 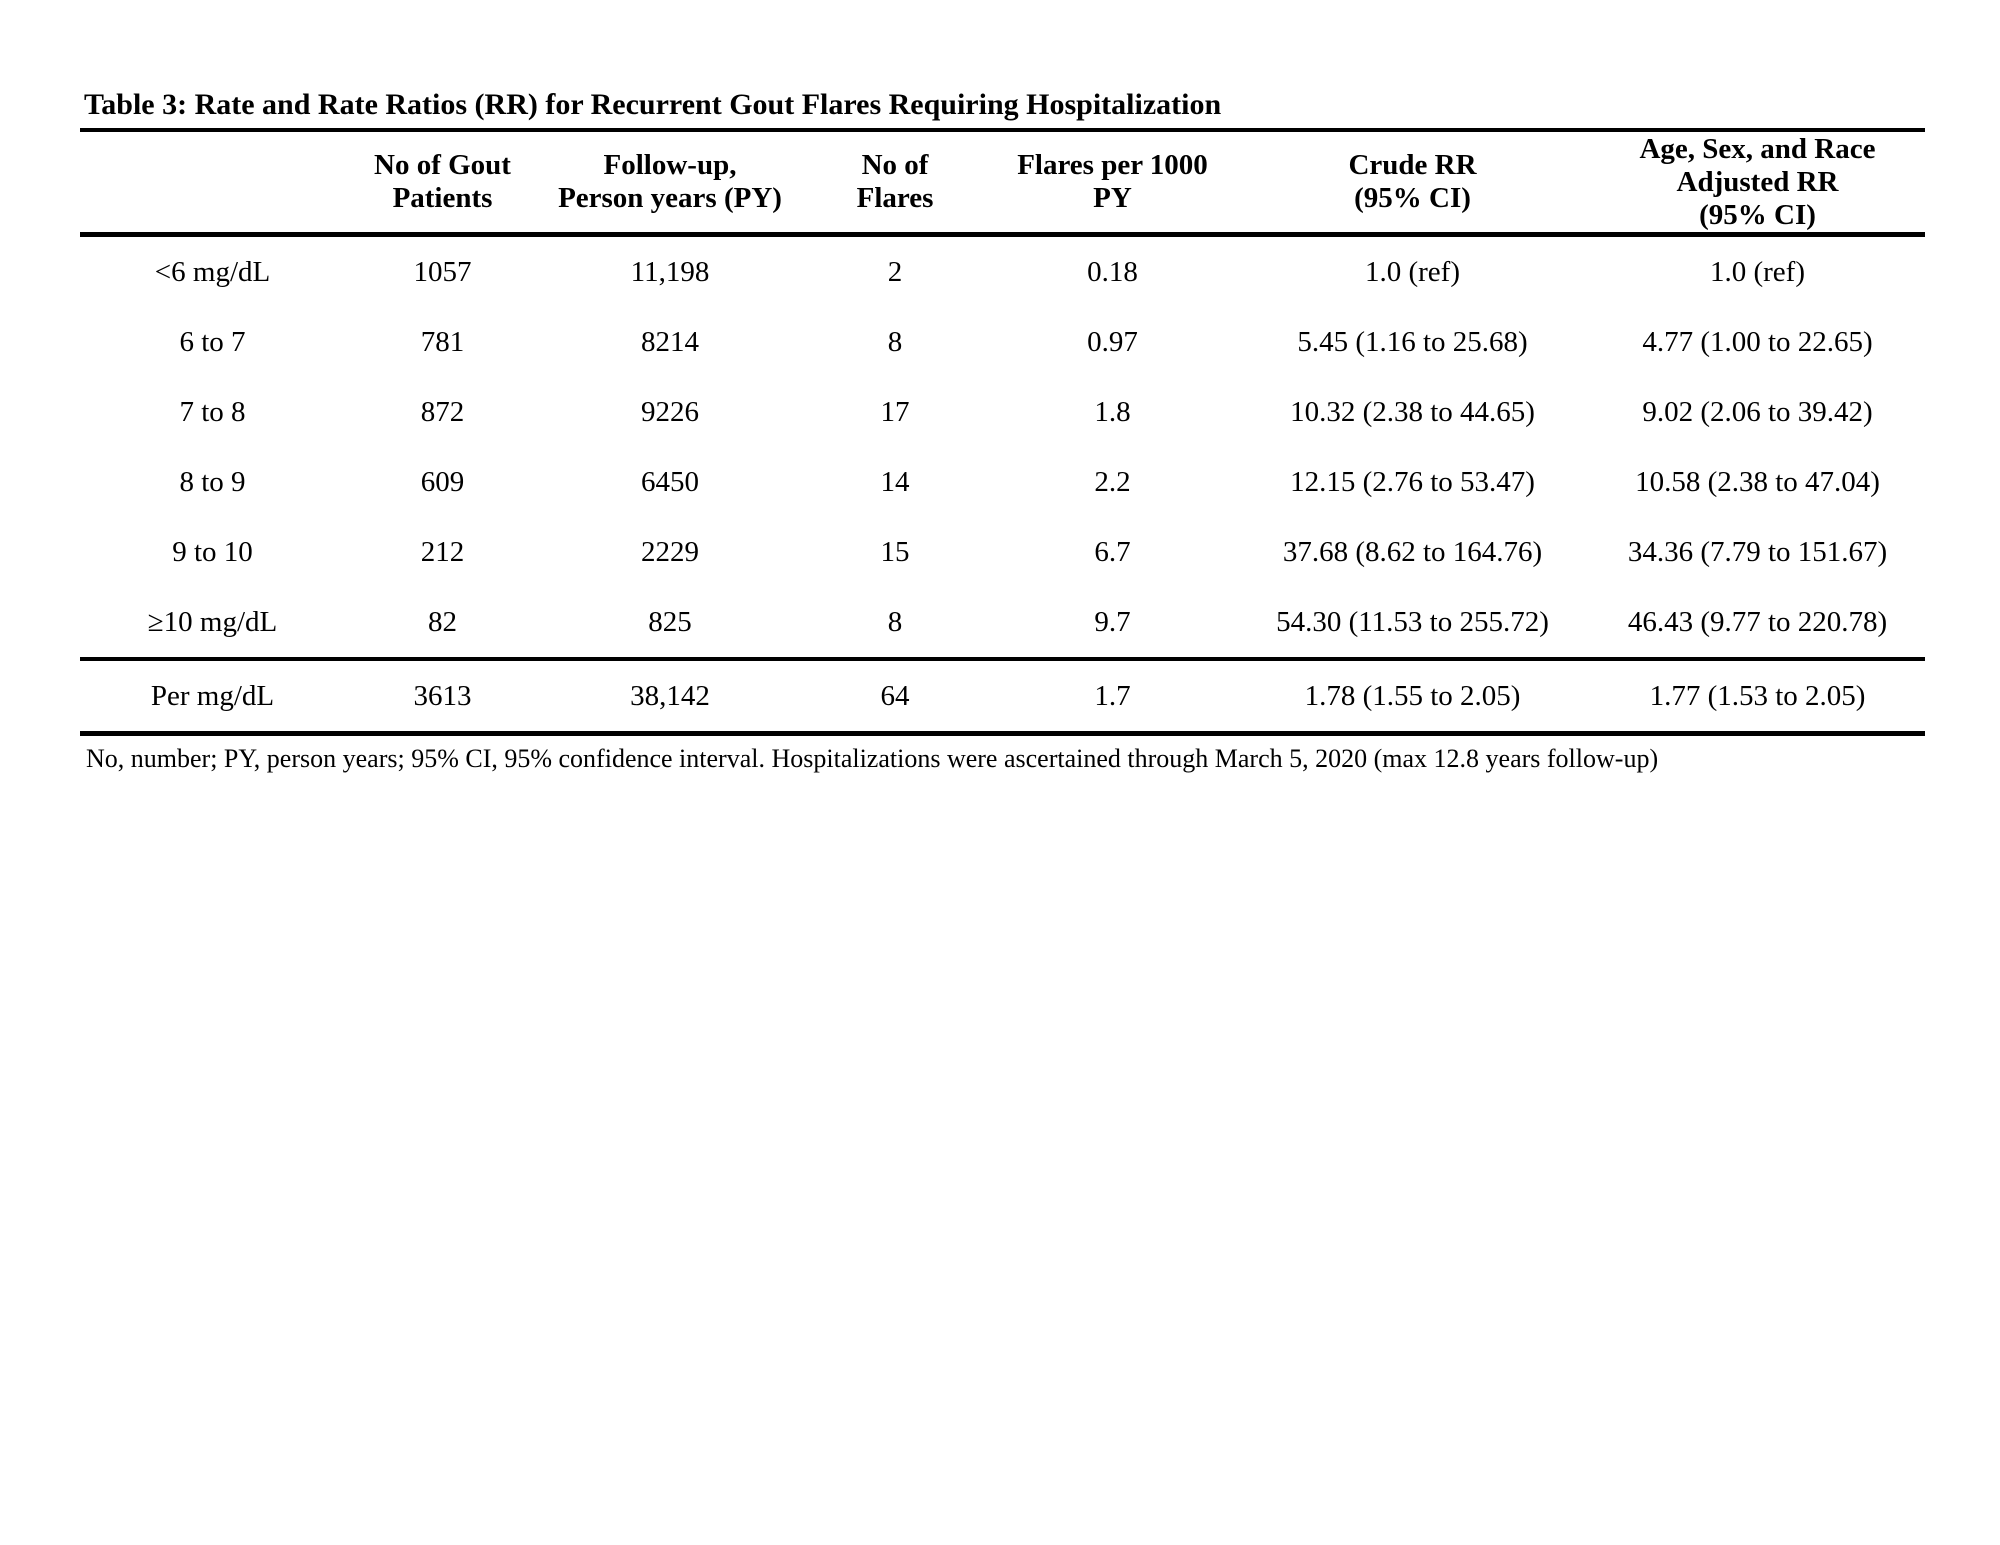 What do you see at coordinates (895, 183) in the screenshot?
I see `header-cell-no-flares: No of Flares` at bounding box center [895, 183].